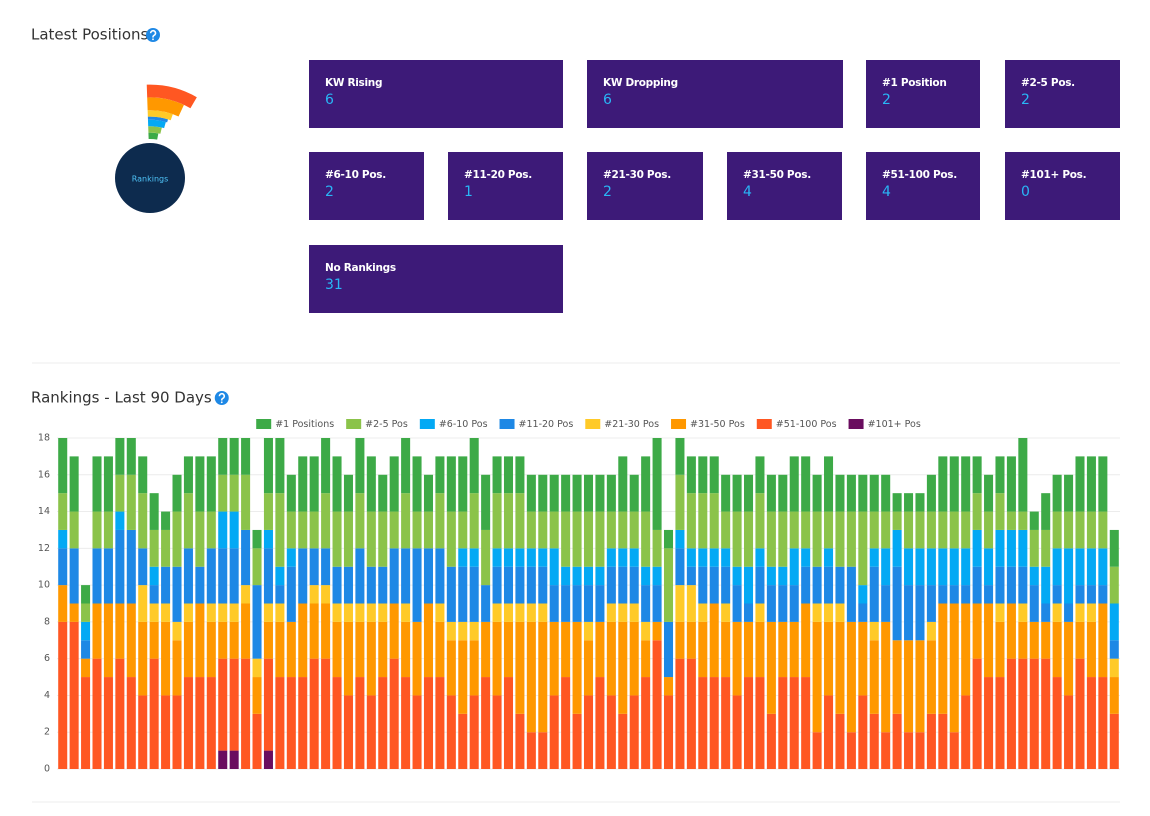 This screenshot has width=1150, height=816. I want to click on card-label: #2-5 Pos., so click(1048, 83).